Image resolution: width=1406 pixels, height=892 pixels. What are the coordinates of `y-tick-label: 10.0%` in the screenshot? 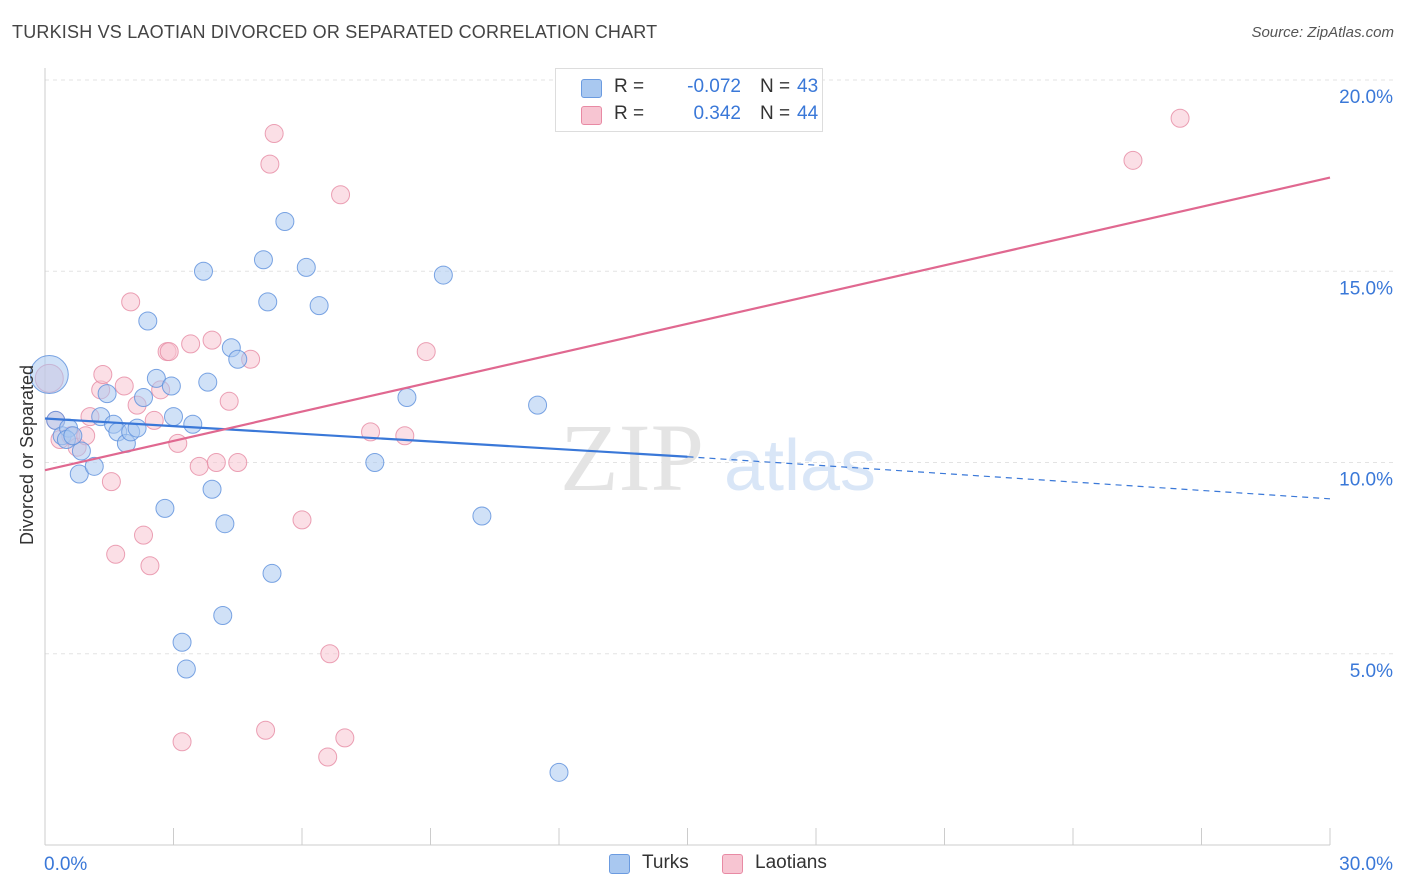 It's located at (1366, 480).